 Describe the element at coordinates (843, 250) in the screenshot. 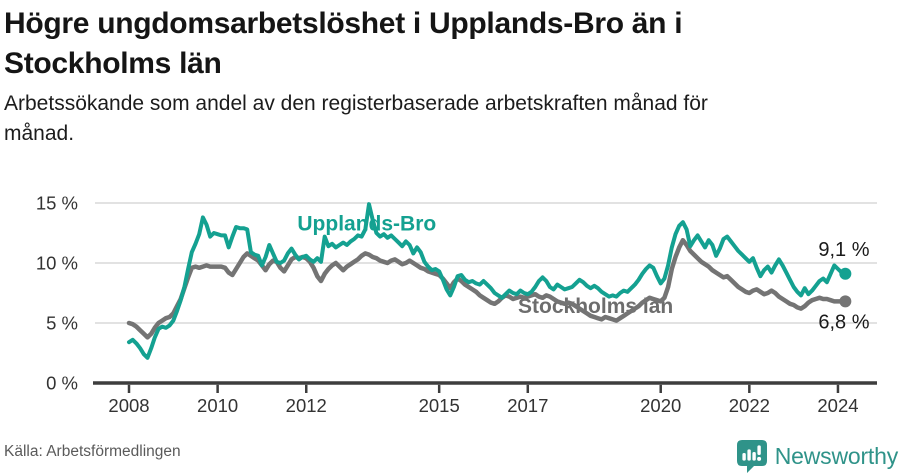

I see `series-end-value-upplands-bro: 9,1 %` at that location.